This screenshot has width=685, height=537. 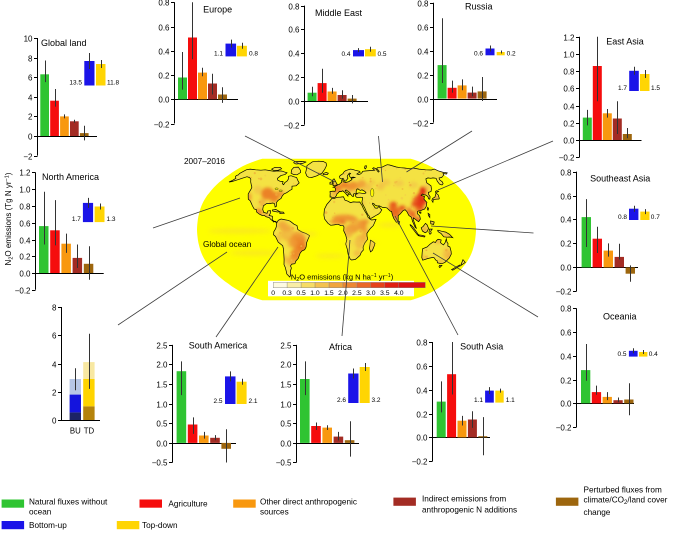 I want to click on svg-text: North America, so click(x=70, y=177).